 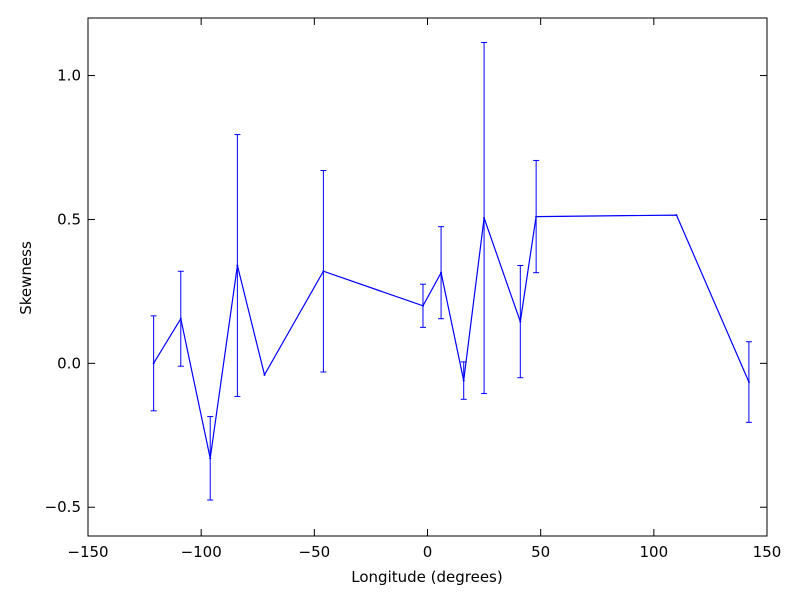 I want to click on x-tick-label: −100, so click(x=201, y=552).